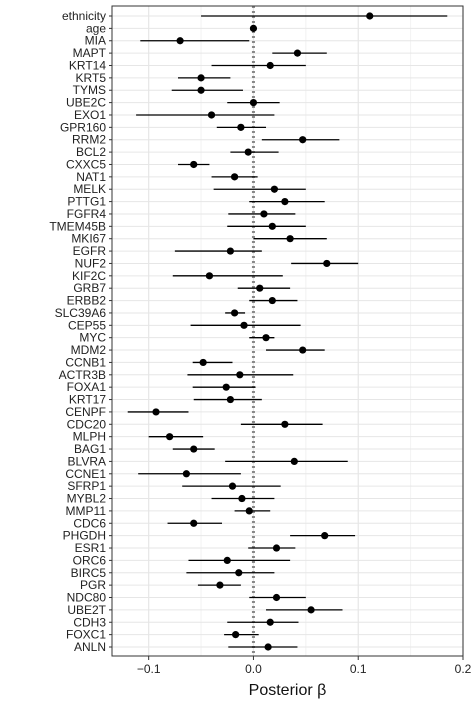 This screenshot has width=474, height=711. I want to click on point-ndc80, so click(276, 597).